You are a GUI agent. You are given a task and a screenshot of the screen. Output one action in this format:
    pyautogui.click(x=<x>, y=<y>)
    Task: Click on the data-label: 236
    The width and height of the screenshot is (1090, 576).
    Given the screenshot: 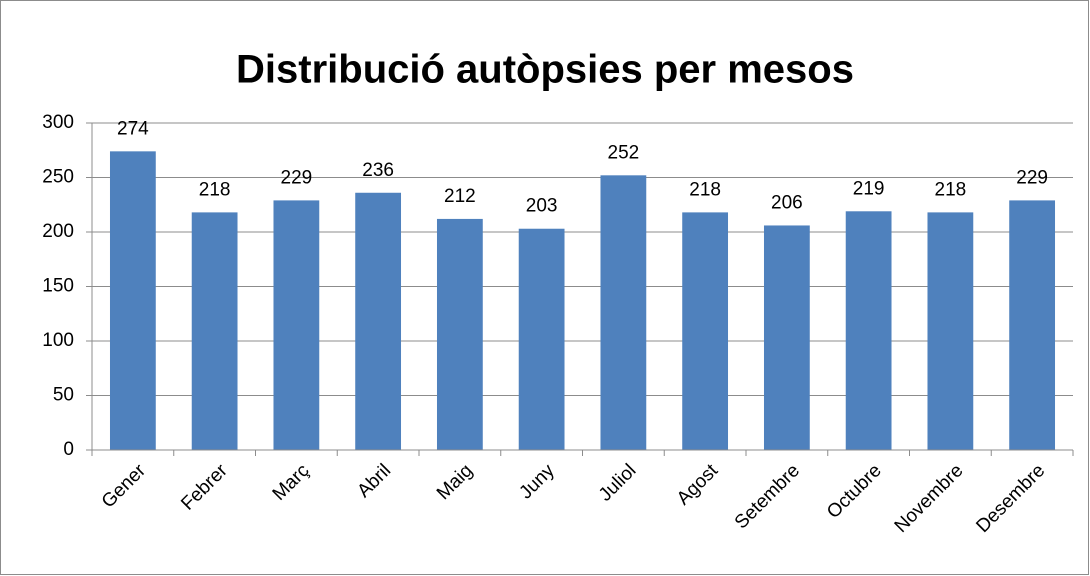 What is the action you would take?
    pyautogui.click(x=378, y=170)
    